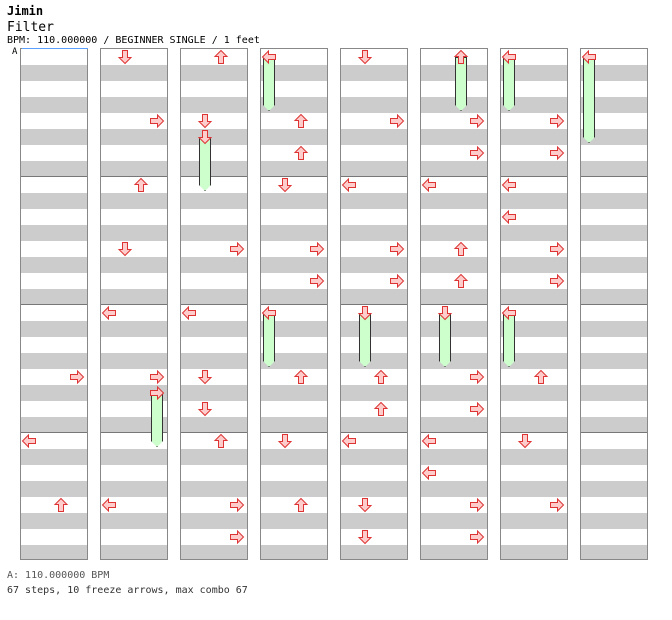 The image size is (672, 620). I want to click on freeze-arrow-up, so click(461, 84).